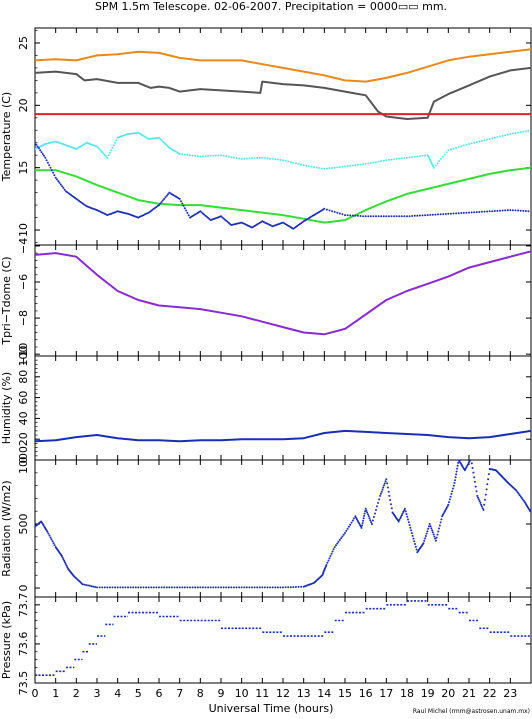  I want to click on series-group-humidity, so click(283, 436).